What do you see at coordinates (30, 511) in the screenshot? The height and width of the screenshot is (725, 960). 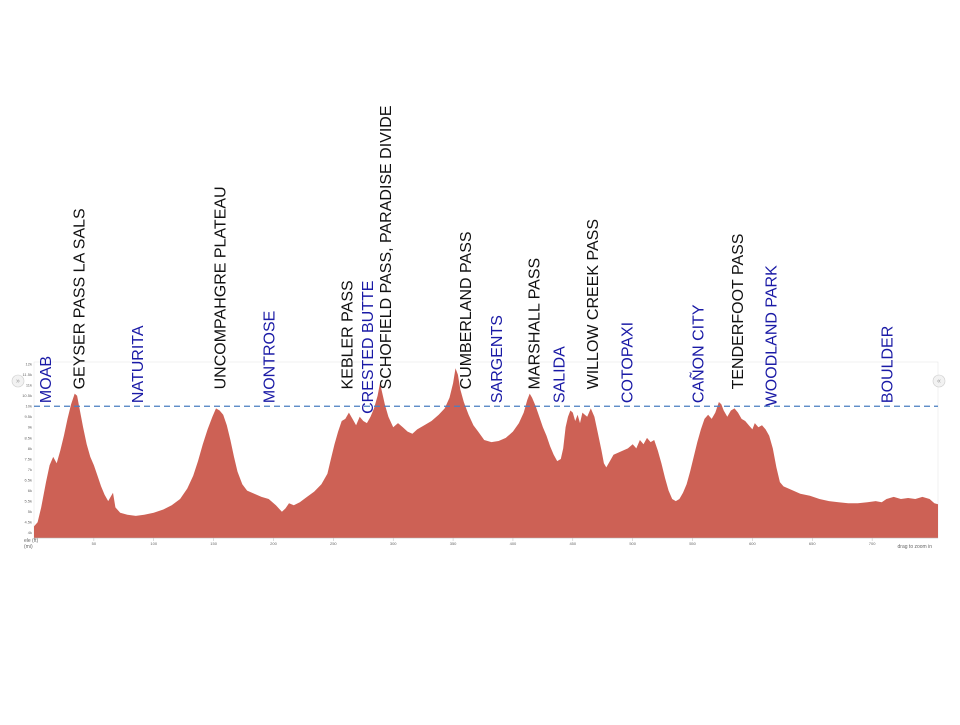 I see `y-tick-label: 5k` at bounding box center [30, 511].